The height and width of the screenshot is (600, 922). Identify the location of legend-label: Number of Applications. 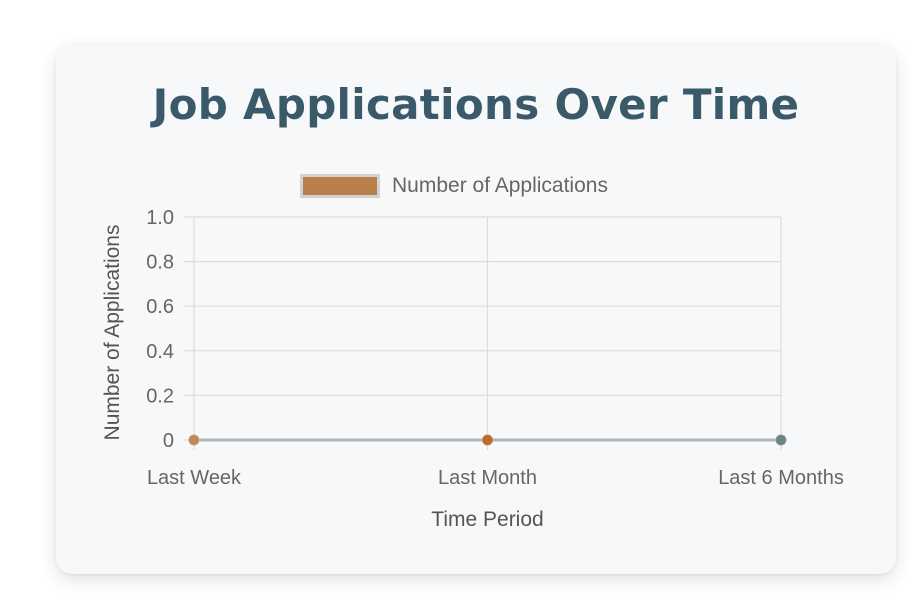
(500, 185).